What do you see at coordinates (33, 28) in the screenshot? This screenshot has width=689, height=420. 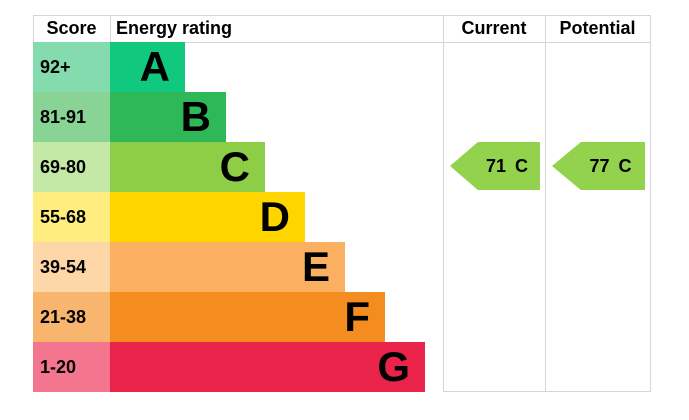 I see `header-left-border` at bounding box center [33, 28].